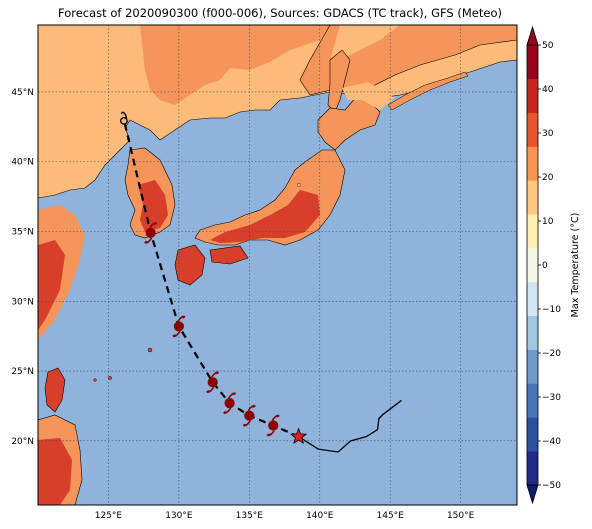  What do you see at coordinates (548, 46) in the screenshot?
I see `colorbar-tick-label: 50` at bounding box center [548, 46].